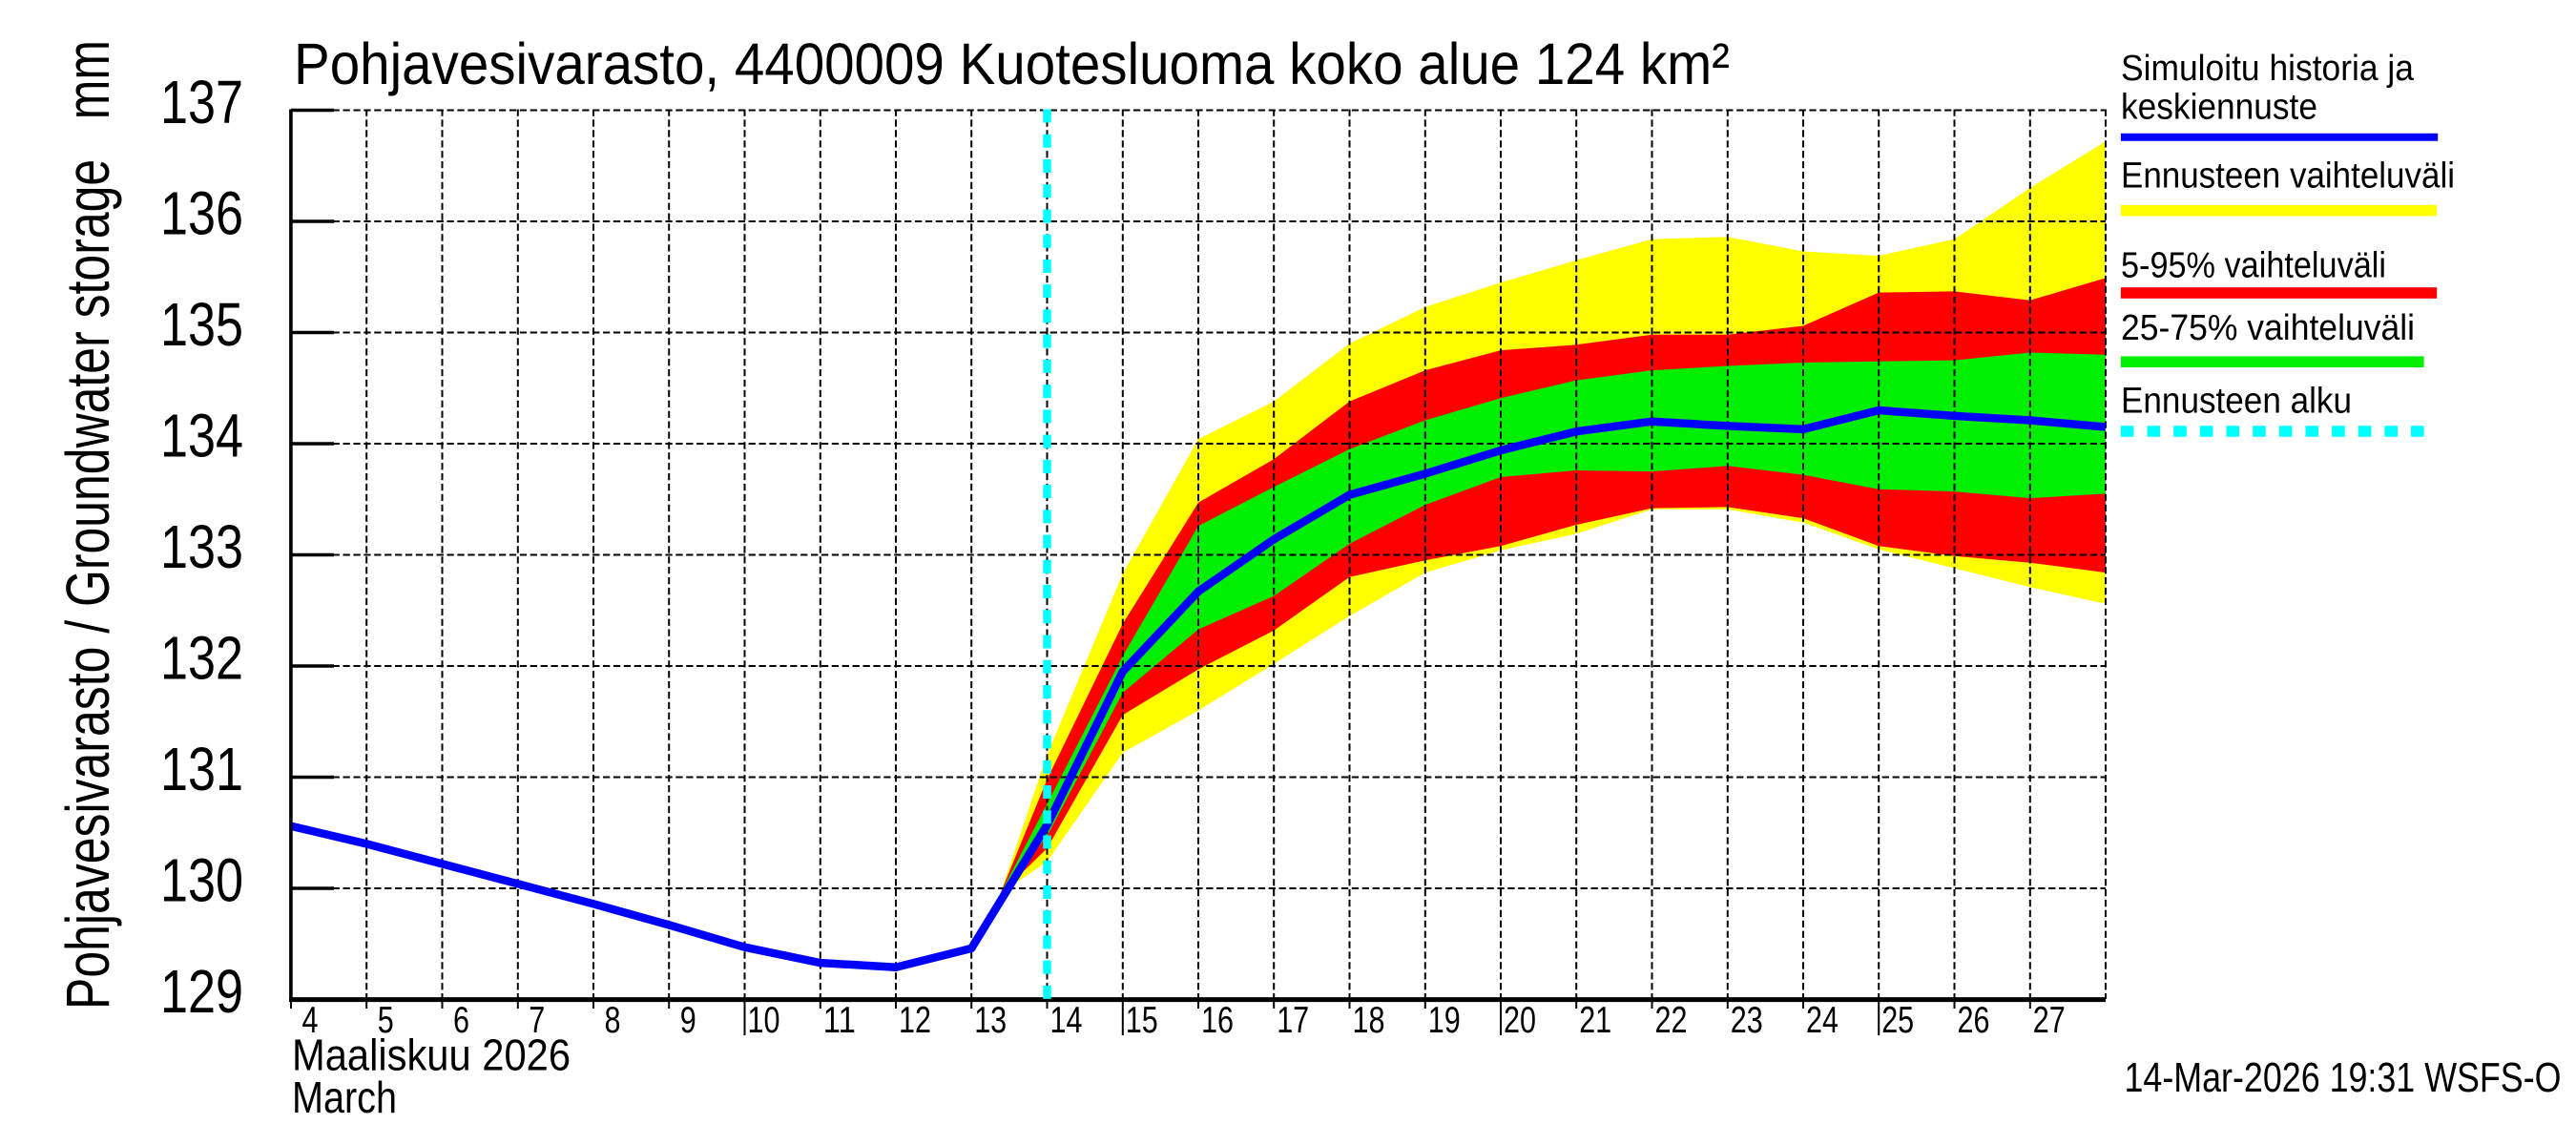 The height and width of the screenshot is (1145, 2576). I want to click on svg-text: 11, so click(839, 1021).